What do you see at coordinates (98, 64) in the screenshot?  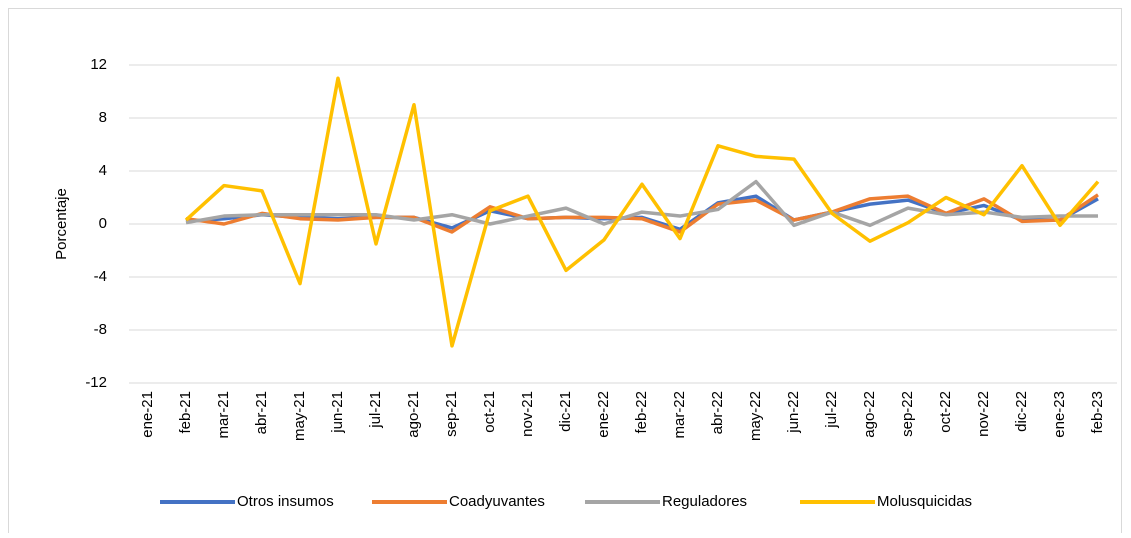 I see `y-tick-label: 12` at bounding box center [98, 64].